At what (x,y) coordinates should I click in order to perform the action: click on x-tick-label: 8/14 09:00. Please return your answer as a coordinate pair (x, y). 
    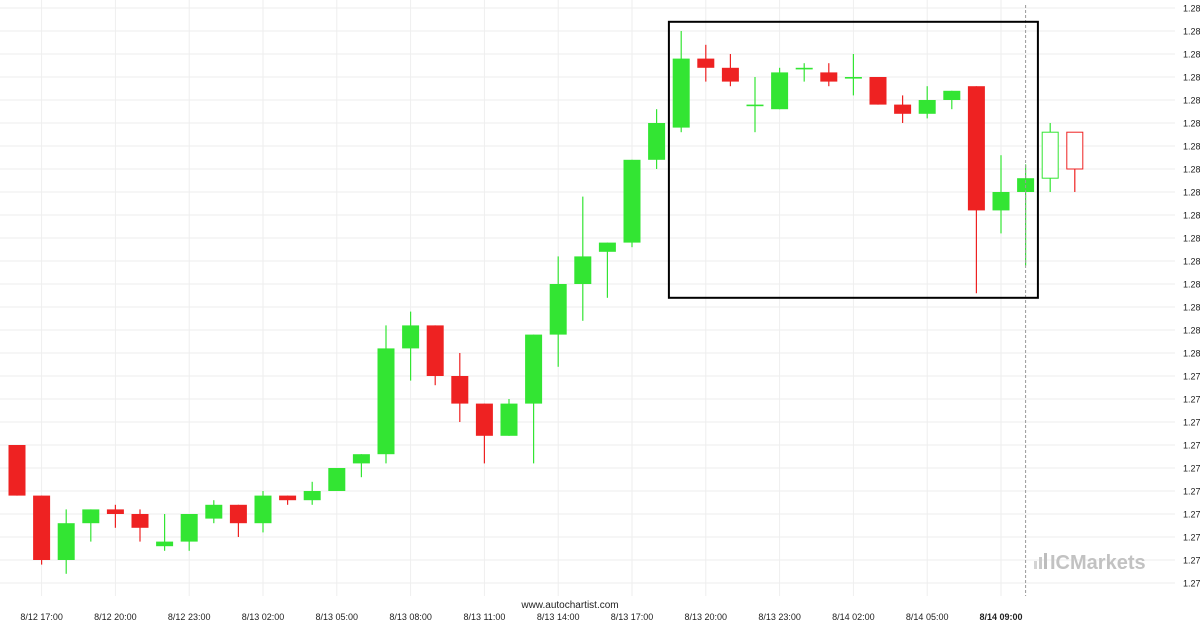
    Looking at the image, I should click on (1000, 617).